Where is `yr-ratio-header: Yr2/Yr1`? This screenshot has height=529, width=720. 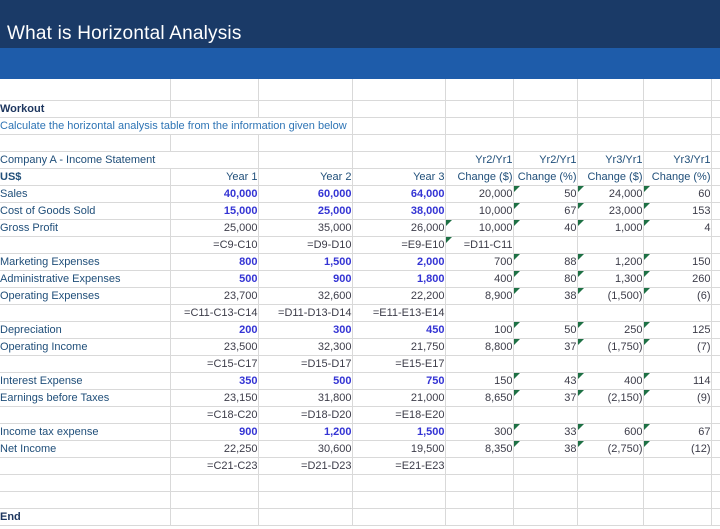 yr-ratio-header: Yr2/Yr1 is located at coordinates (545, 160).